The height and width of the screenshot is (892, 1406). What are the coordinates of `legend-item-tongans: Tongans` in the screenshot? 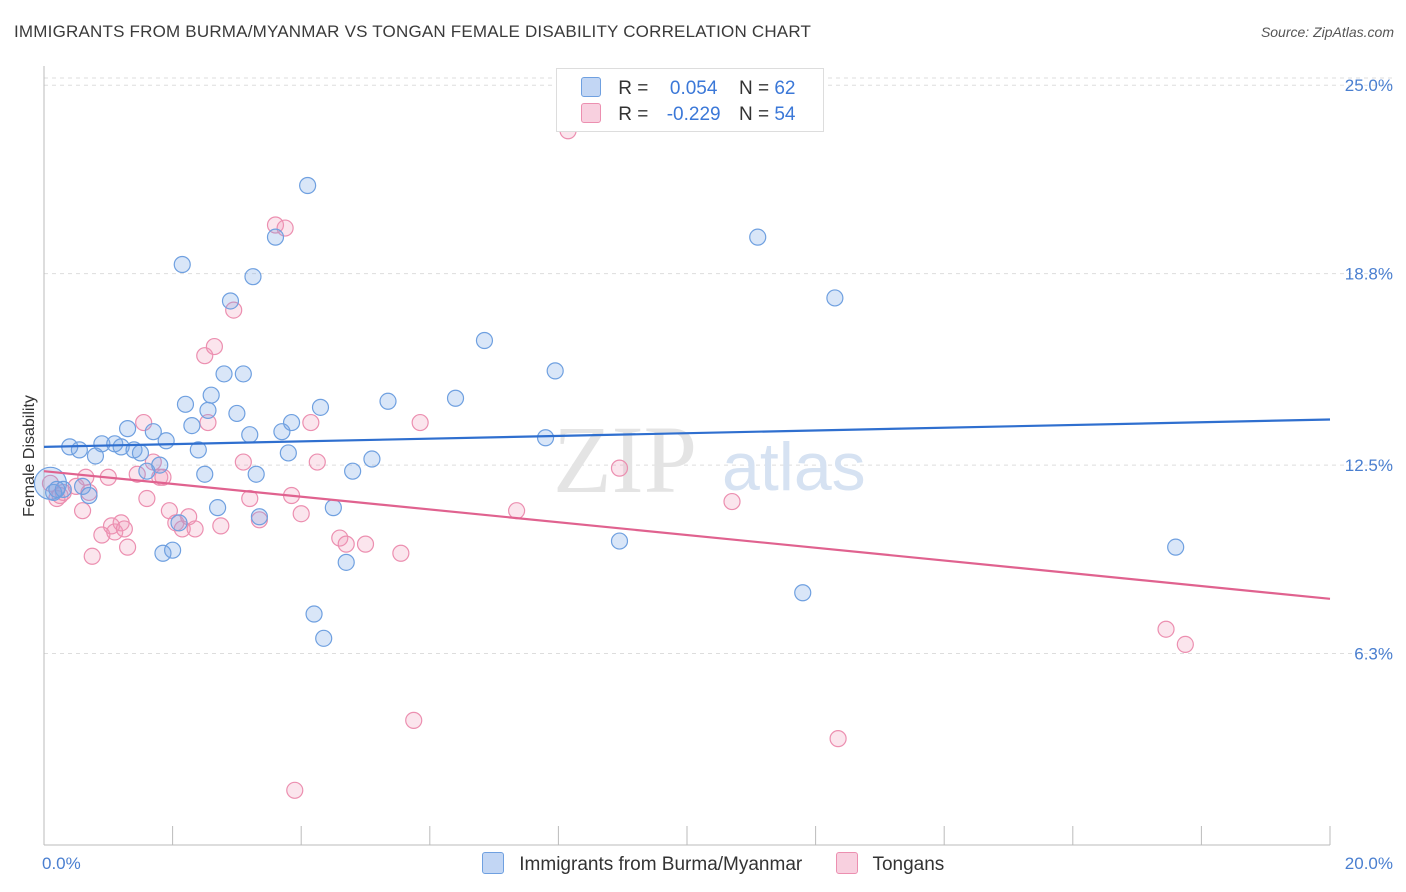 It's located at (889, 864).